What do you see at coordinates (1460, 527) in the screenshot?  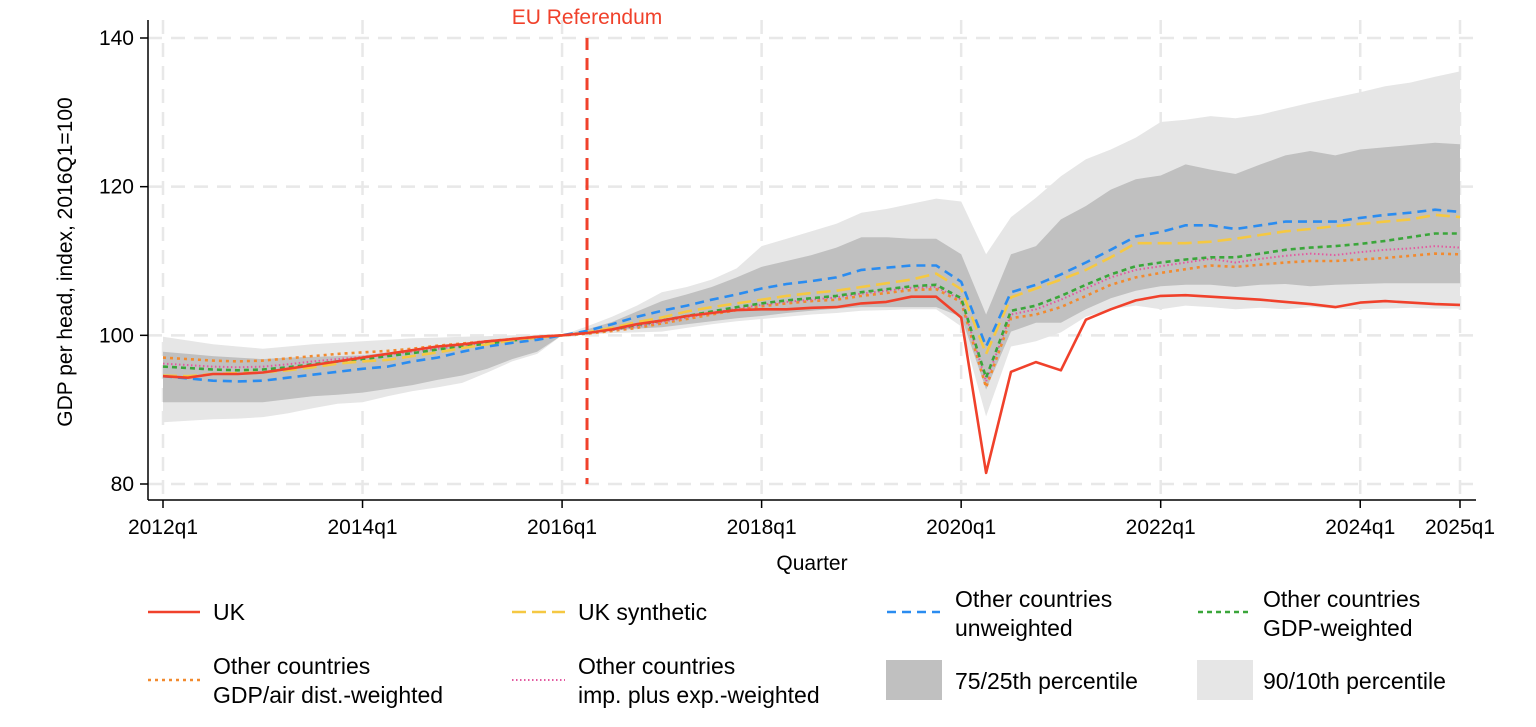 I see `x-tick-label: 2025q1` at bounding box center [1460, 527].